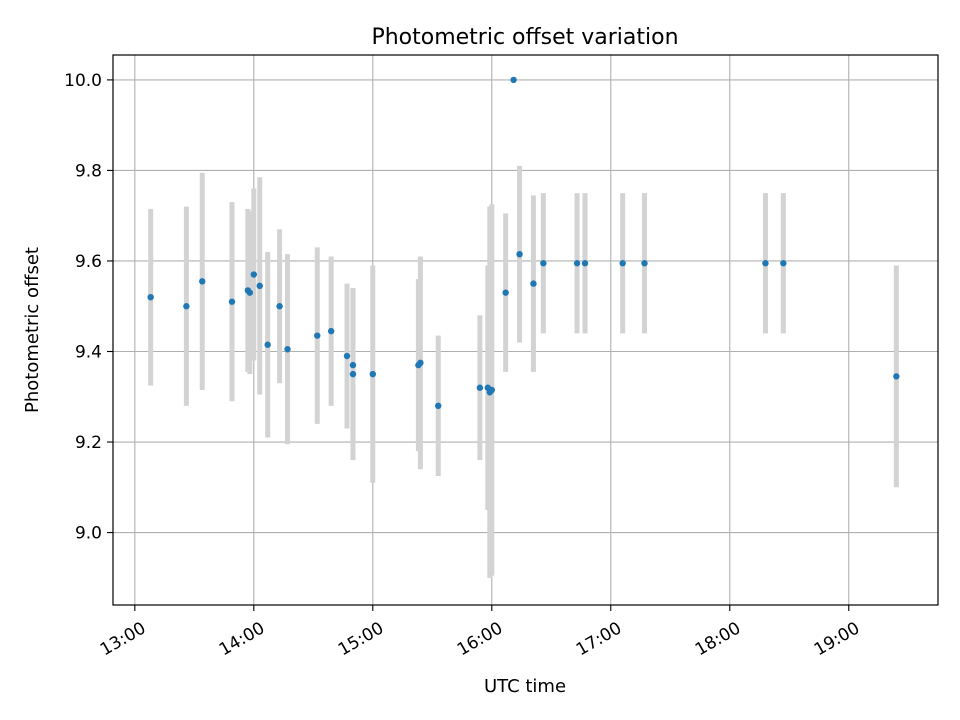  Describe the element at coordinates (32, 330) in the screenshot. I see `y-axis-label: Photometric offset` at that location.